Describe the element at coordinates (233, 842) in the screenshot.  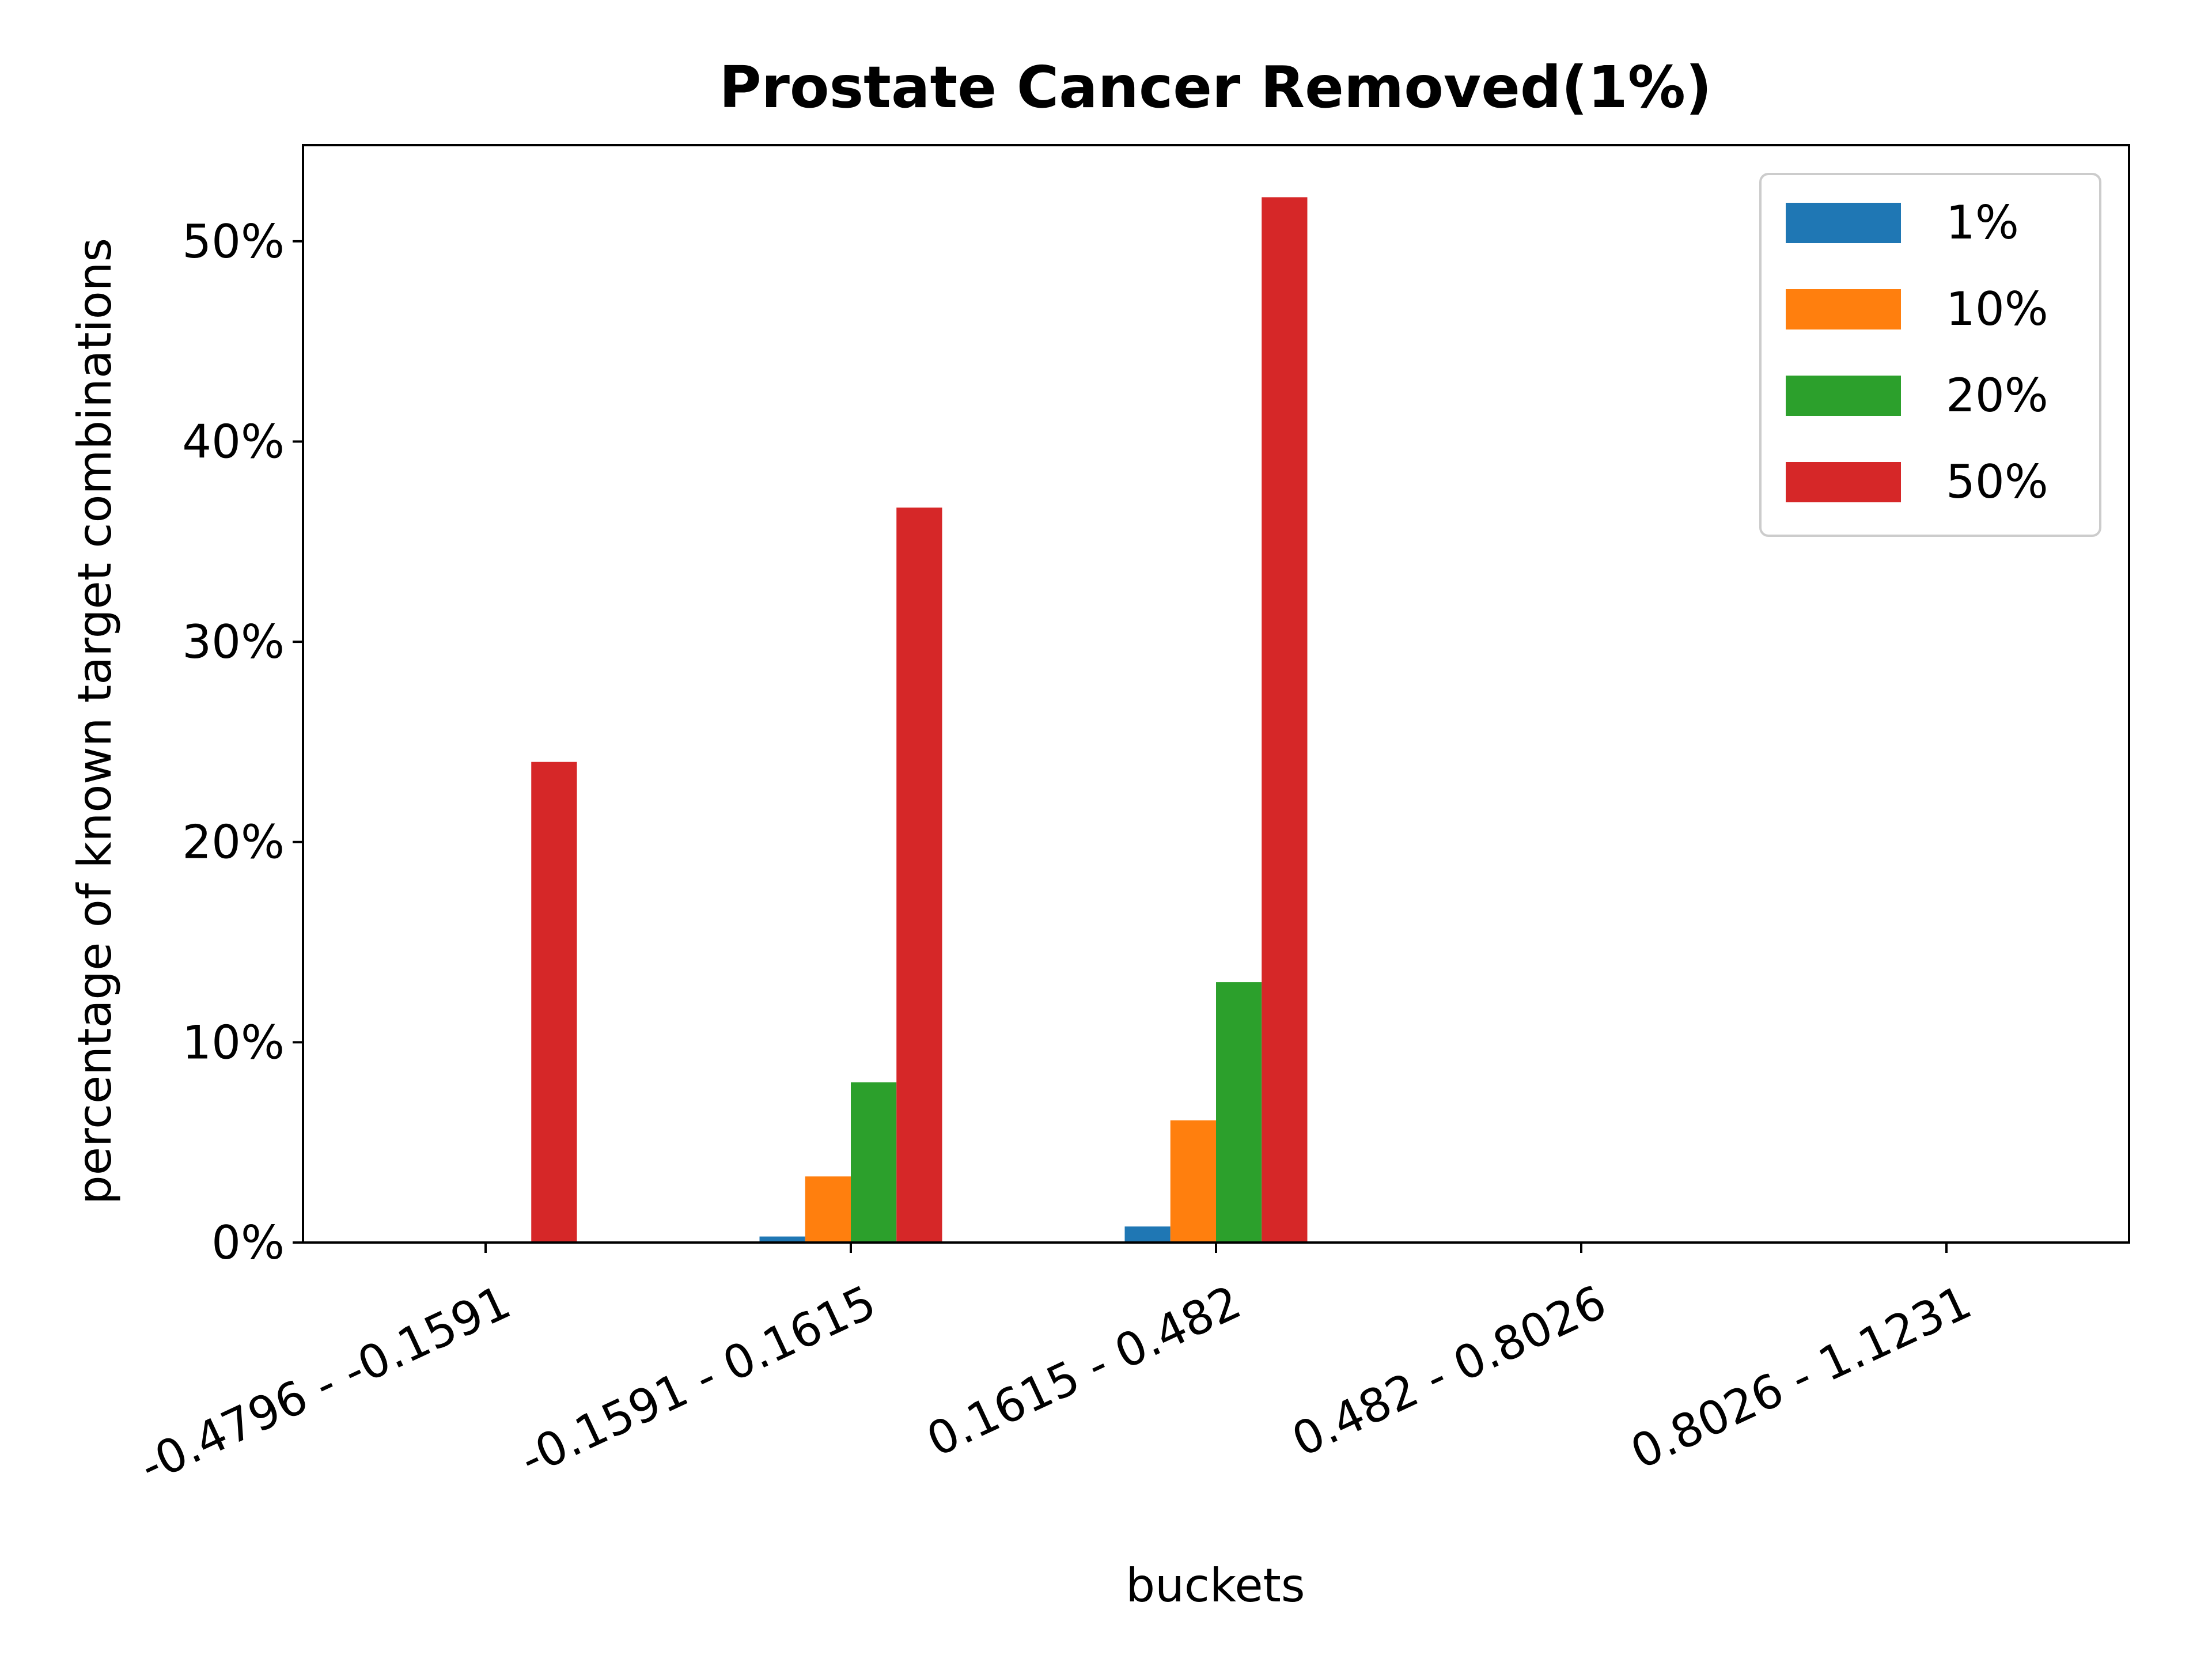
I see `y-tick-label: 20%` at that location.